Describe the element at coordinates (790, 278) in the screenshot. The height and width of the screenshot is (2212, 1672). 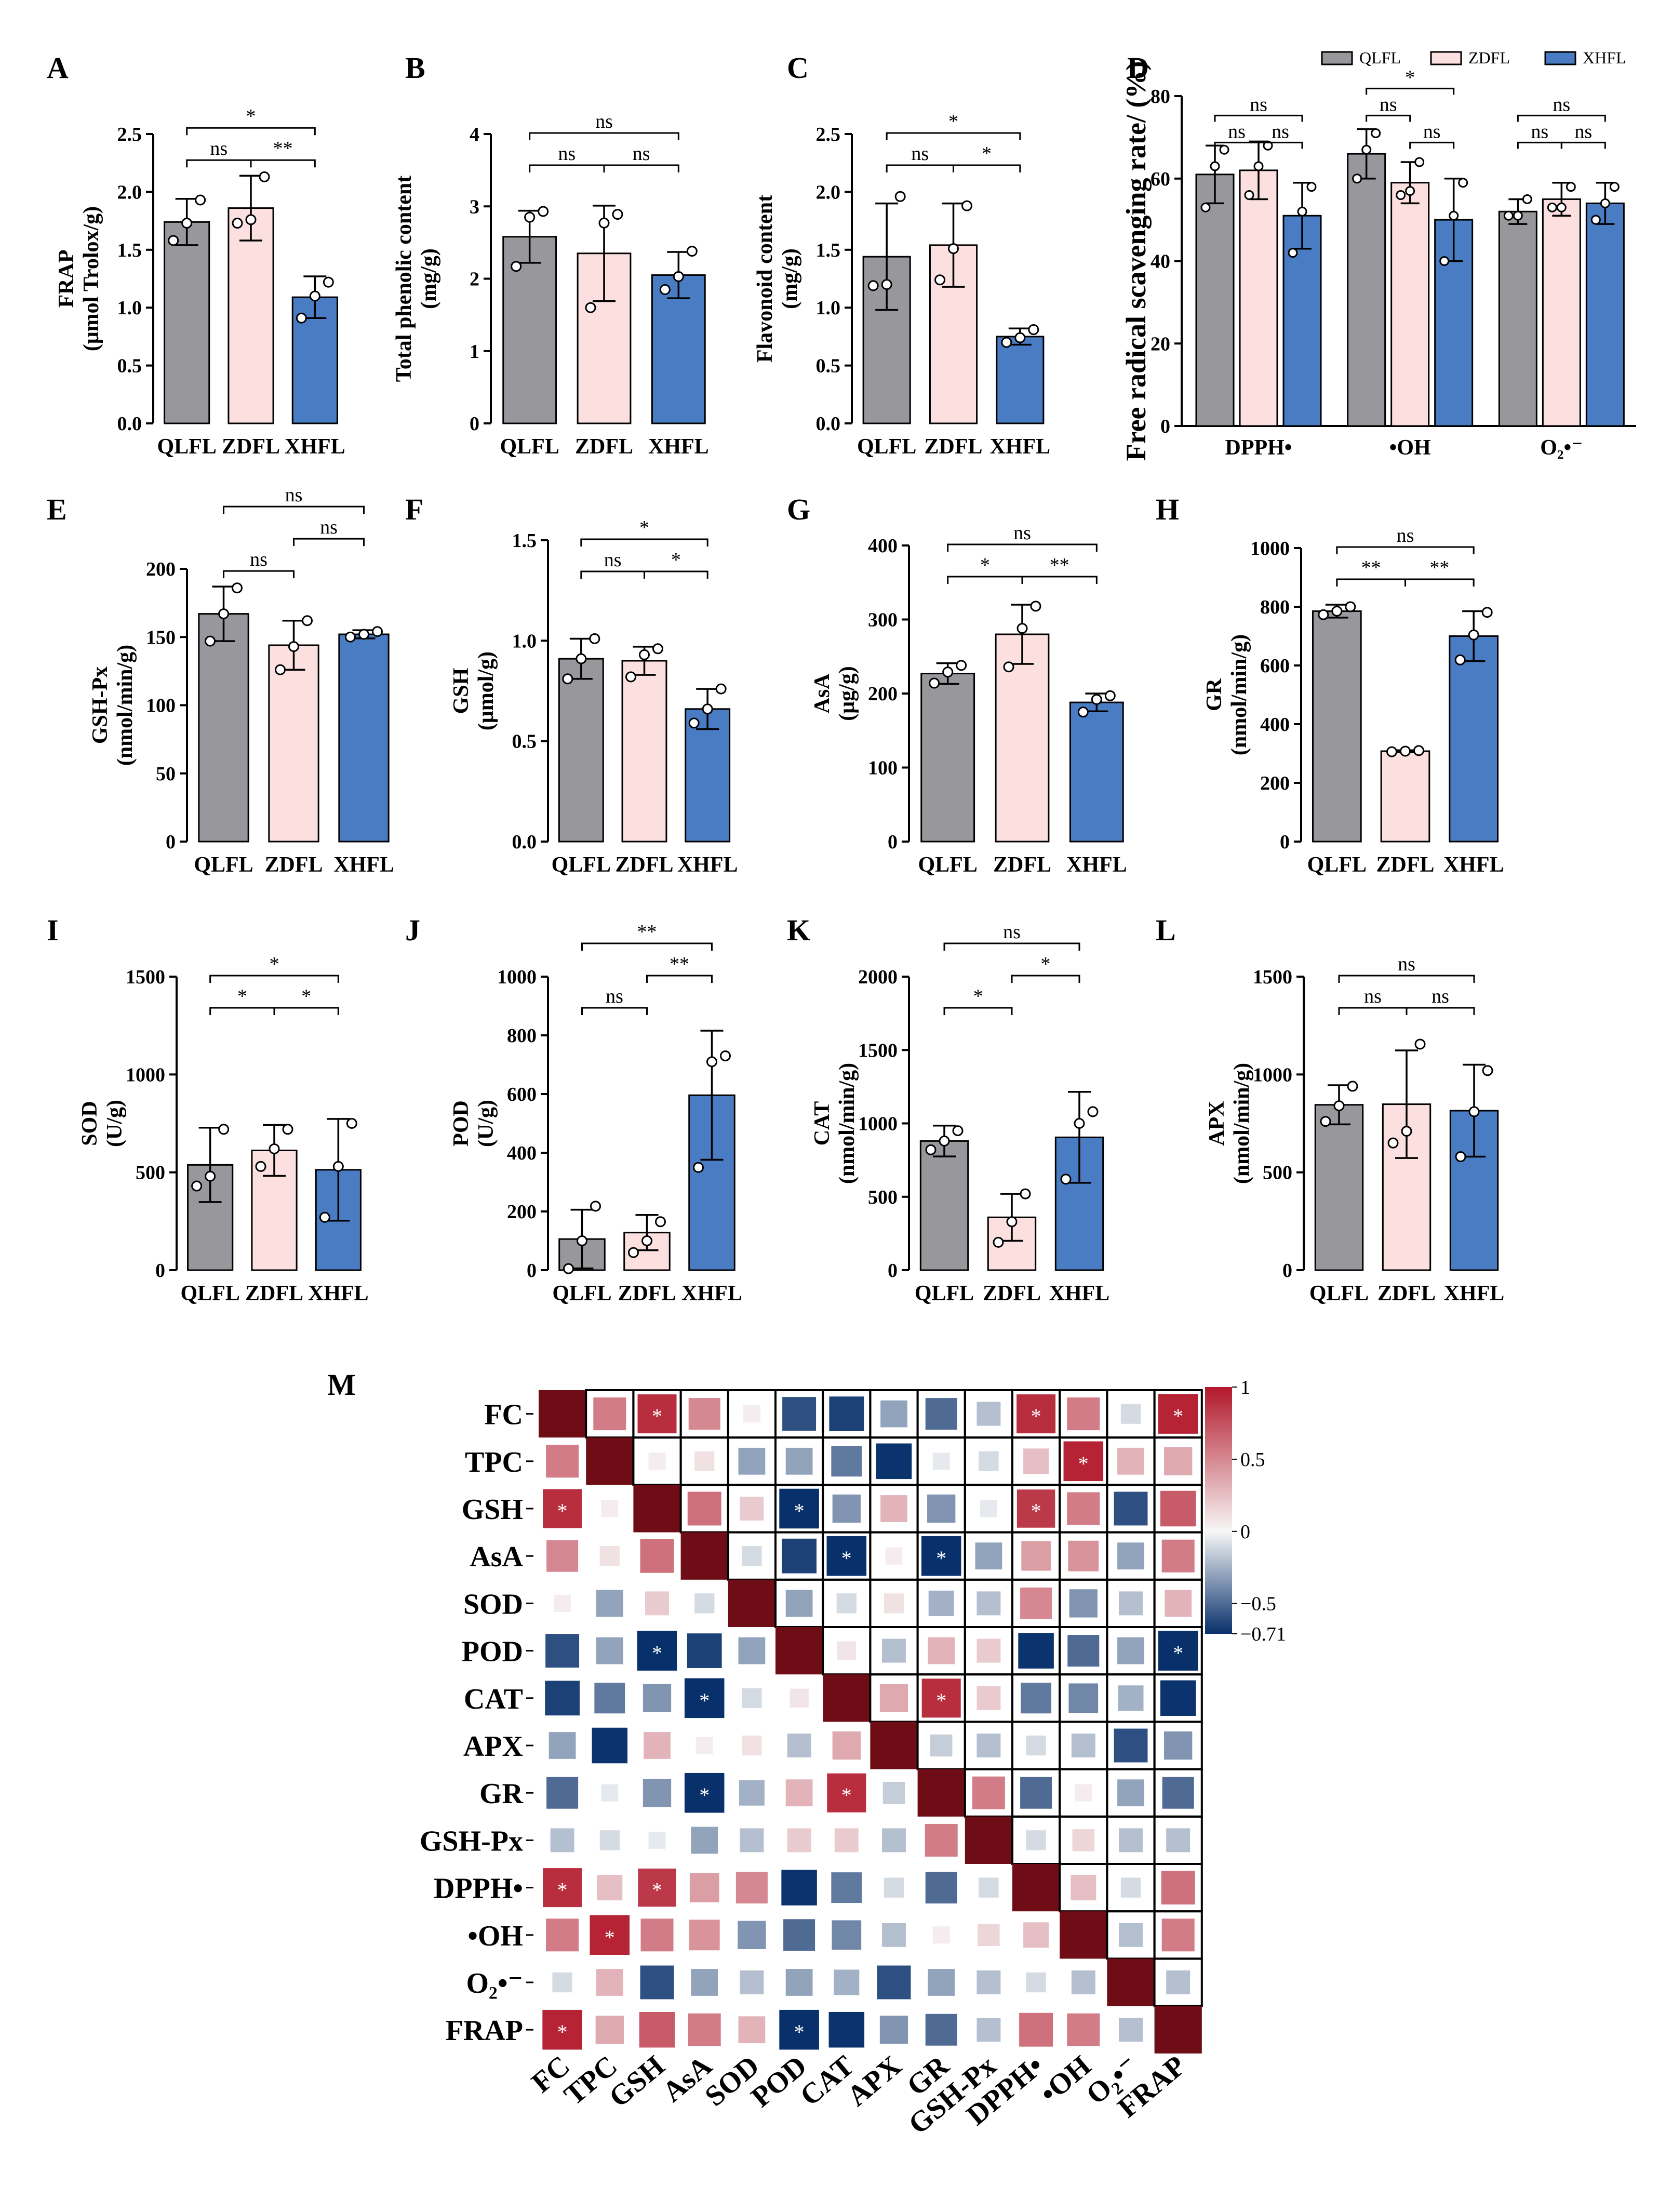
I see `y-axis-label: (mg/g)` at that location.